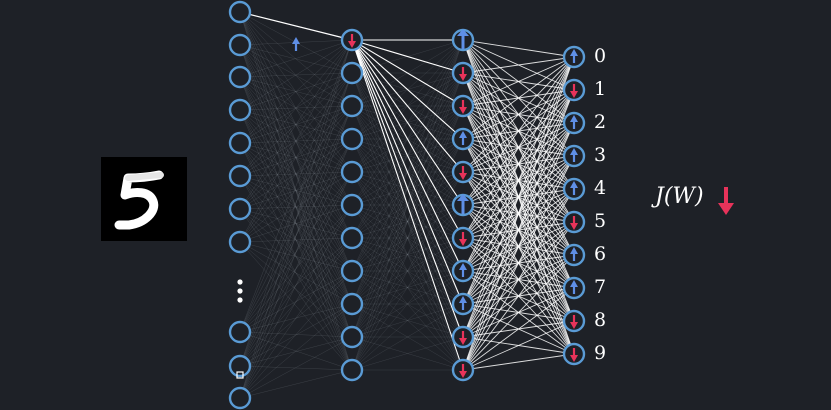 The image size is (831, 410). Describe the element at coordinates (726, 201) in the screenshot. I see `cost-decrease-arrow-icon` at that location.